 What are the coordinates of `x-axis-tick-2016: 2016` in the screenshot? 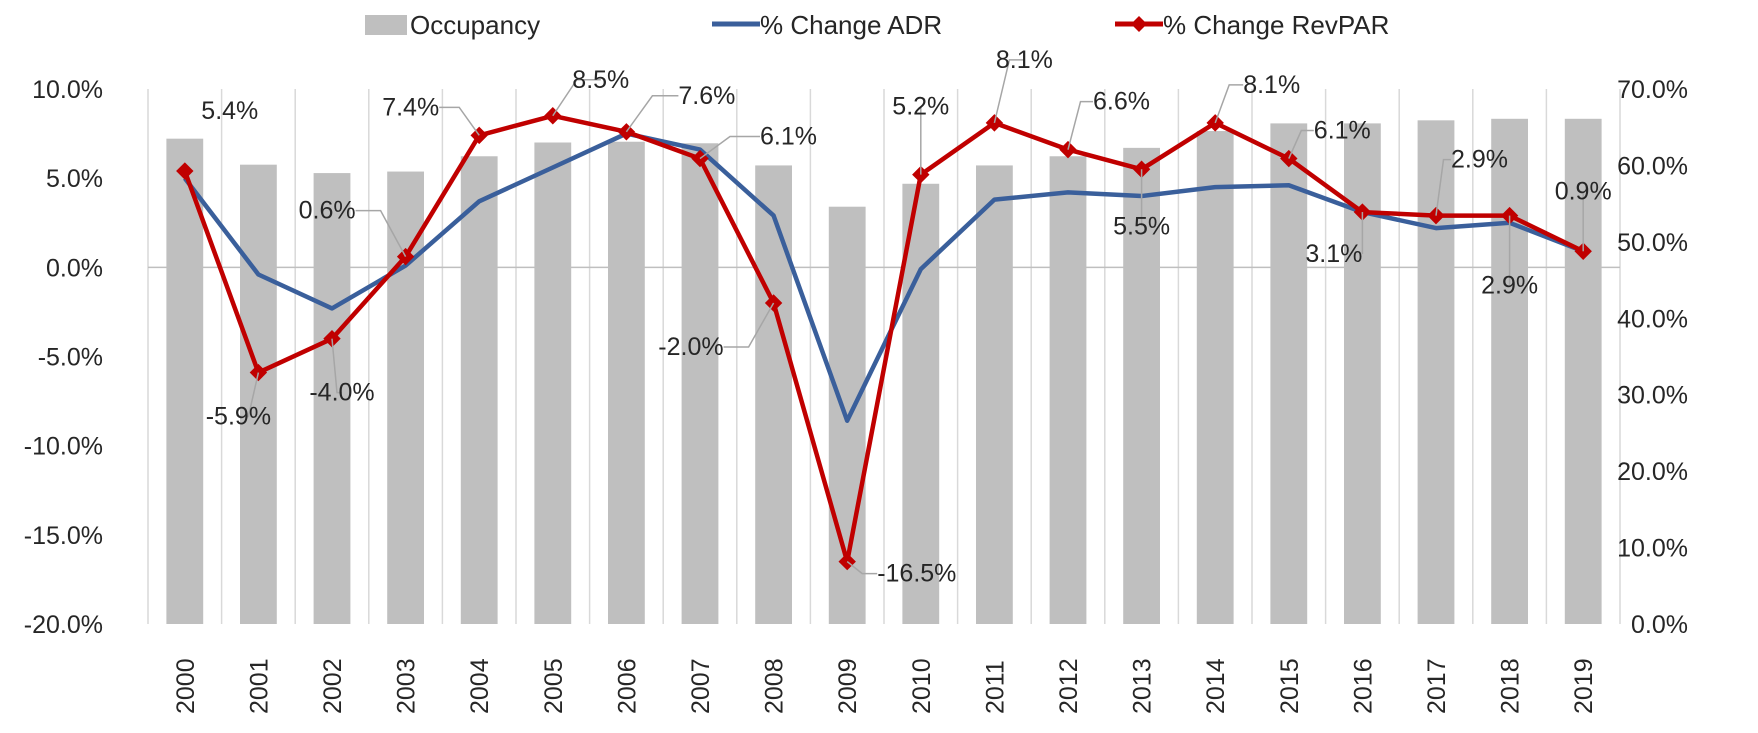 It's located at (1363, 686).